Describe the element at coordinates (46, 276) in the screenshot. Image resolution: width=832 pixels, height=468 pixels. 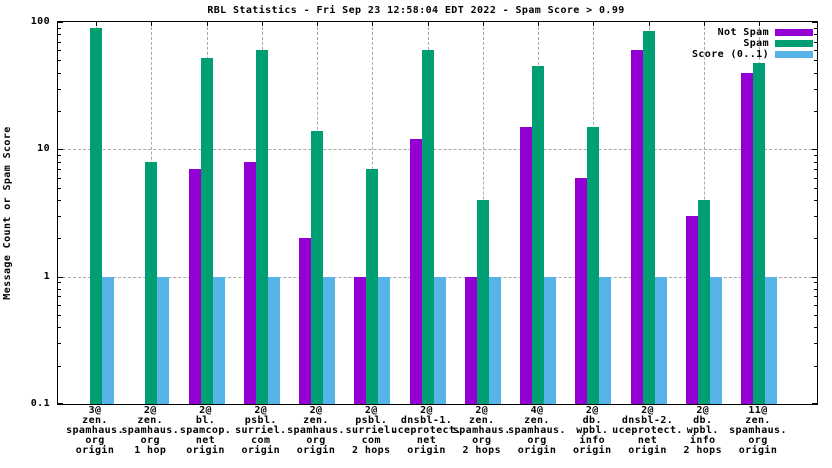
I see `y-tick-label: 1` at that location.